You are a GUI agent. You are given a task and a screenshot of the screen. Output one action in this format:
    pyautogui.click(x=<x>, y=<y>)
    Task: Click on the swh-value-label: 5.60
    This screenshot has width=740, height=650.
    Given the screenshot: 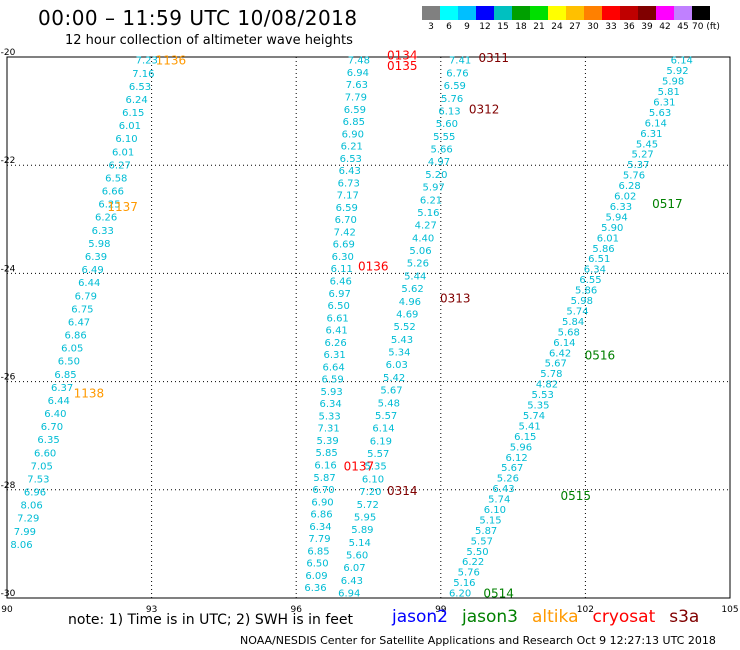 What is the action you would take?
    pyautogui.click(x=357, y=556)
    